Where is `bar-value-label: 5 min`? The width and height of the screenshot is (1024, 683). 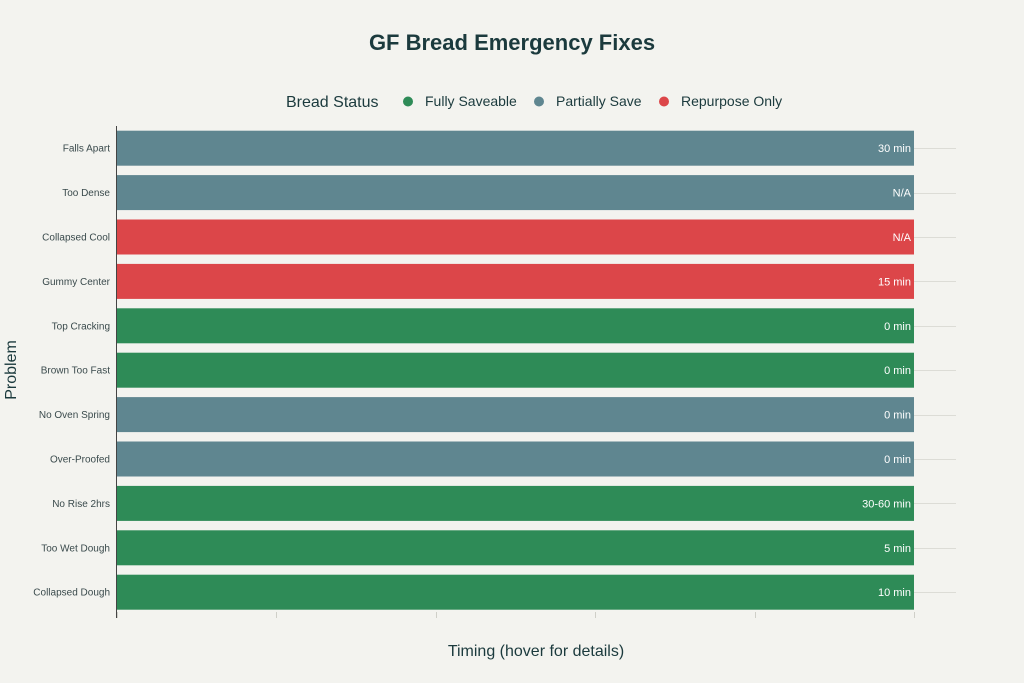
bar-value-label: 5 min is located at coordinates (897, 549).